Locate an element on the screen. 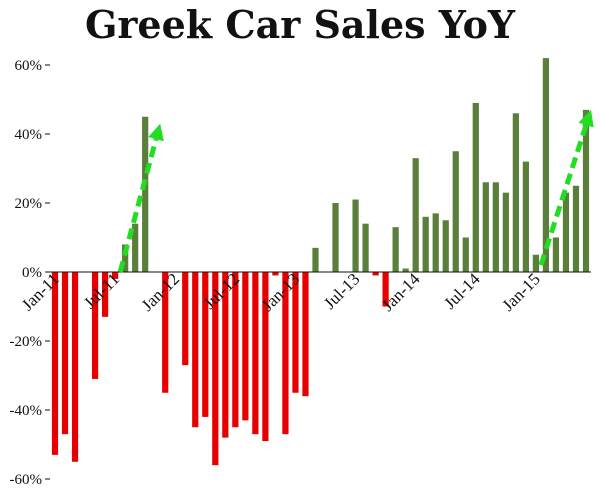 Image resolution: width=600 pixels, height=491 pixels. y-tick-label: 0% is located at coordinates (32, 273).